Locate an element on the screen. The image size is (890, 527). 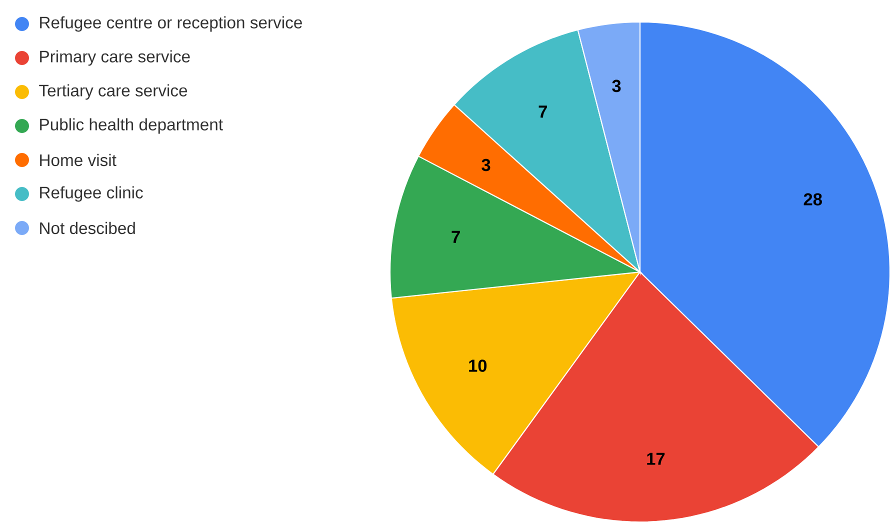
legend-label: Refugee clinic is located at coordinates (91, 194).